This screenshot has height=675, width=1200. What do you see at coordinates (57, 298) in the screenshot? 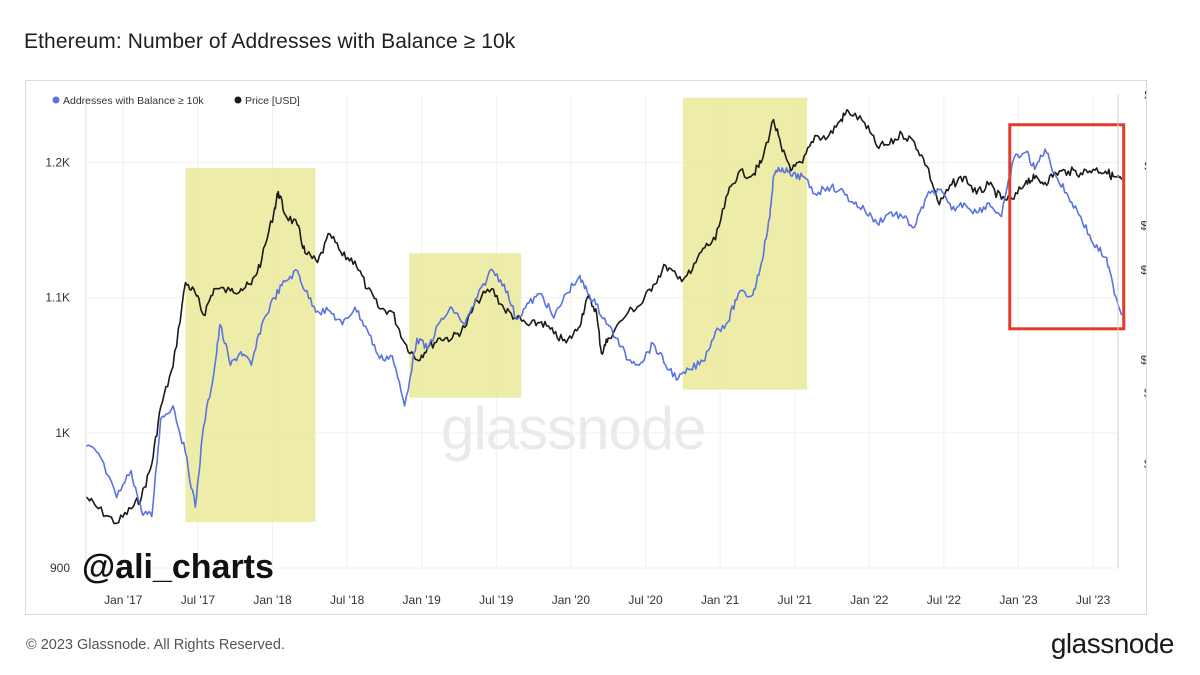
I see `y-left-tick-label: 1.1K` at bounding box center [57, 298].